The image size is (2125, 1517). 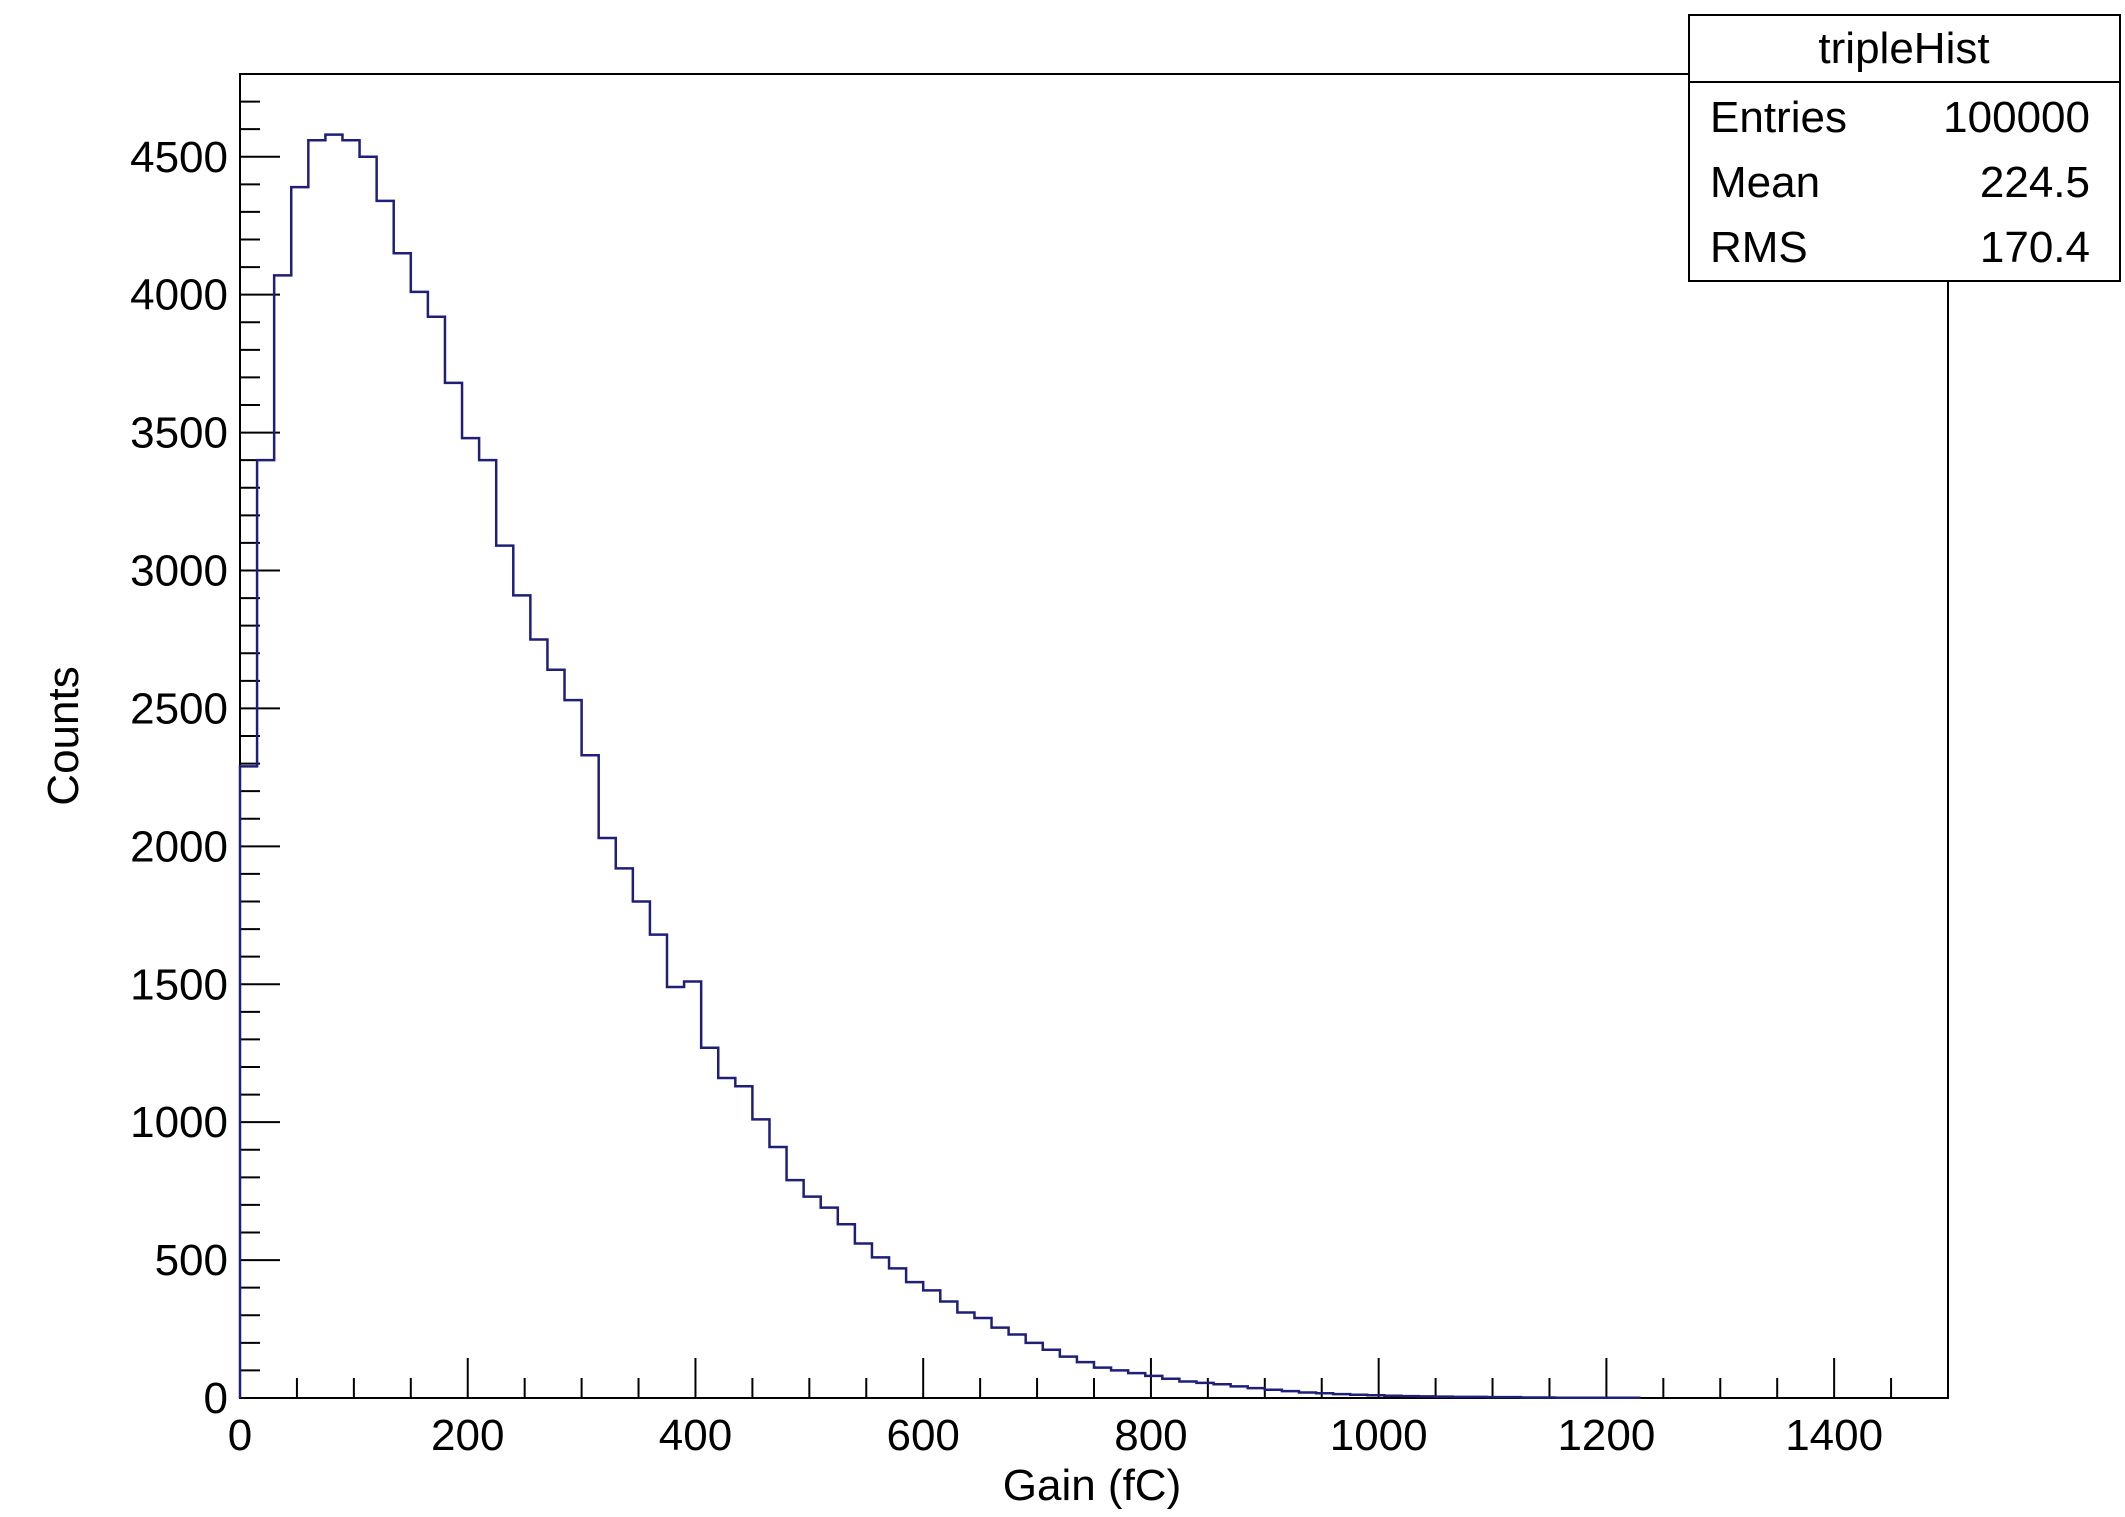 What do you see at coordinates (191, 1260) in the screenshot?
I see `y-tick-label: 500` at bounding box center [191, 1260].